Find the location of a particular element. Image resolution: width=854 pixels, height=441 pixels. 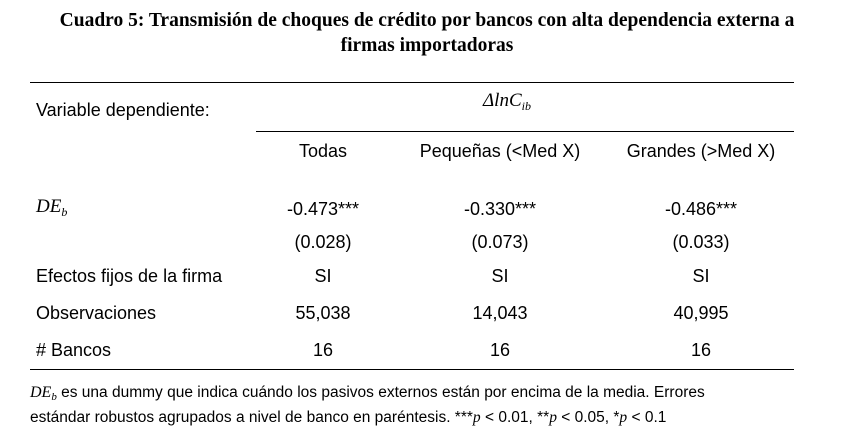

observations-grandes: 40,995 is located at coordinates (701, 313).